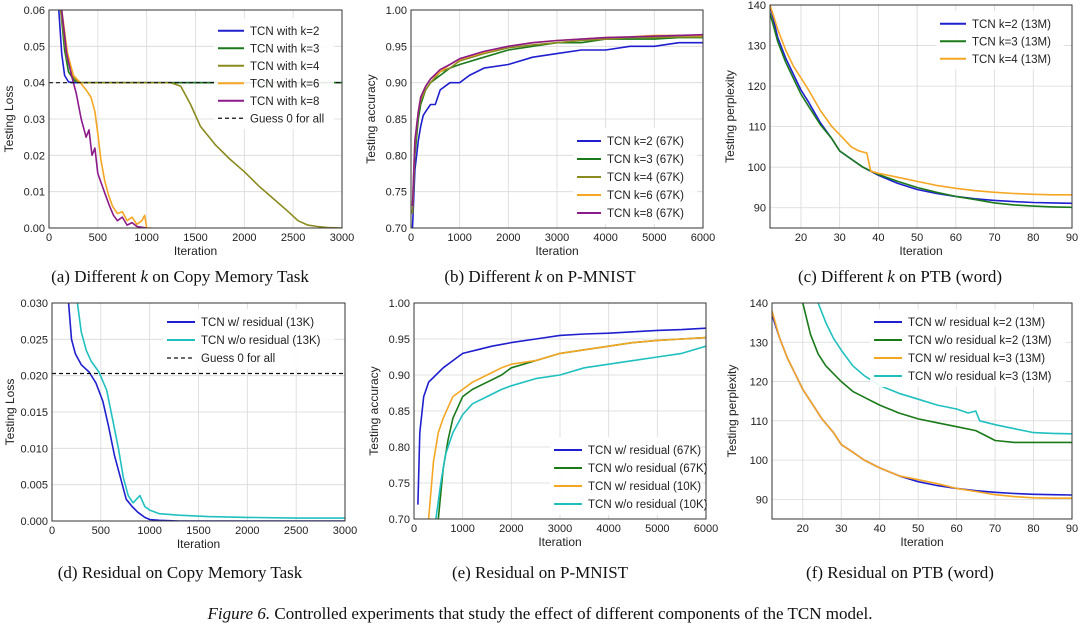 Image resolution: width=1080 pixels, height=629 pixels. I want to click on legend-label: TCN w/o residual (10K), so click(648, 505).